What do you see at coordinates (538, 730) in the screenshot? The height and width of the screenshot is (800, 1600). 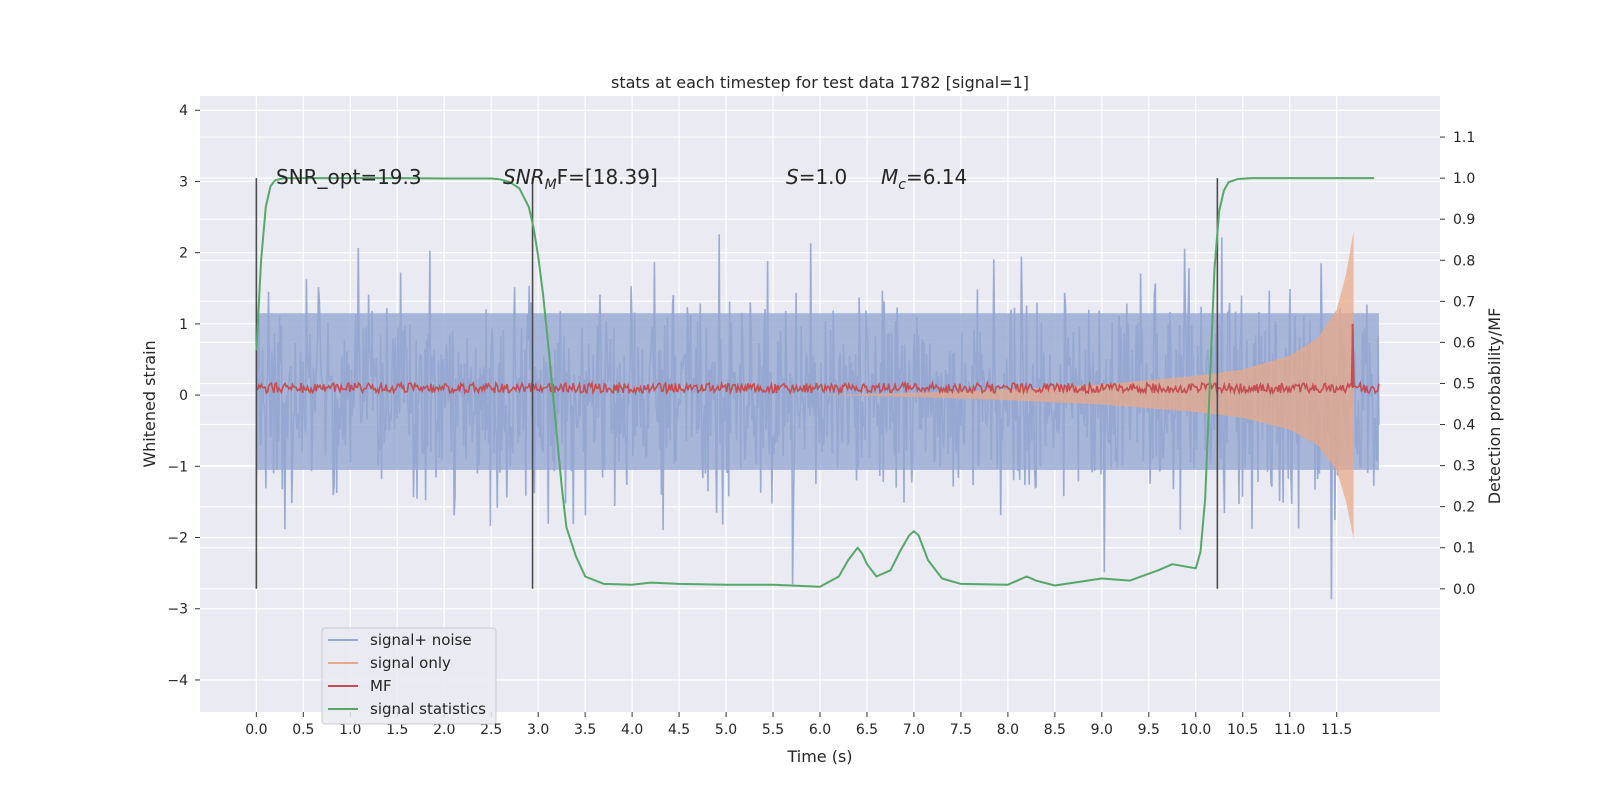 I see `x-tick-label: 3.0` at bounding box center [538, 730].